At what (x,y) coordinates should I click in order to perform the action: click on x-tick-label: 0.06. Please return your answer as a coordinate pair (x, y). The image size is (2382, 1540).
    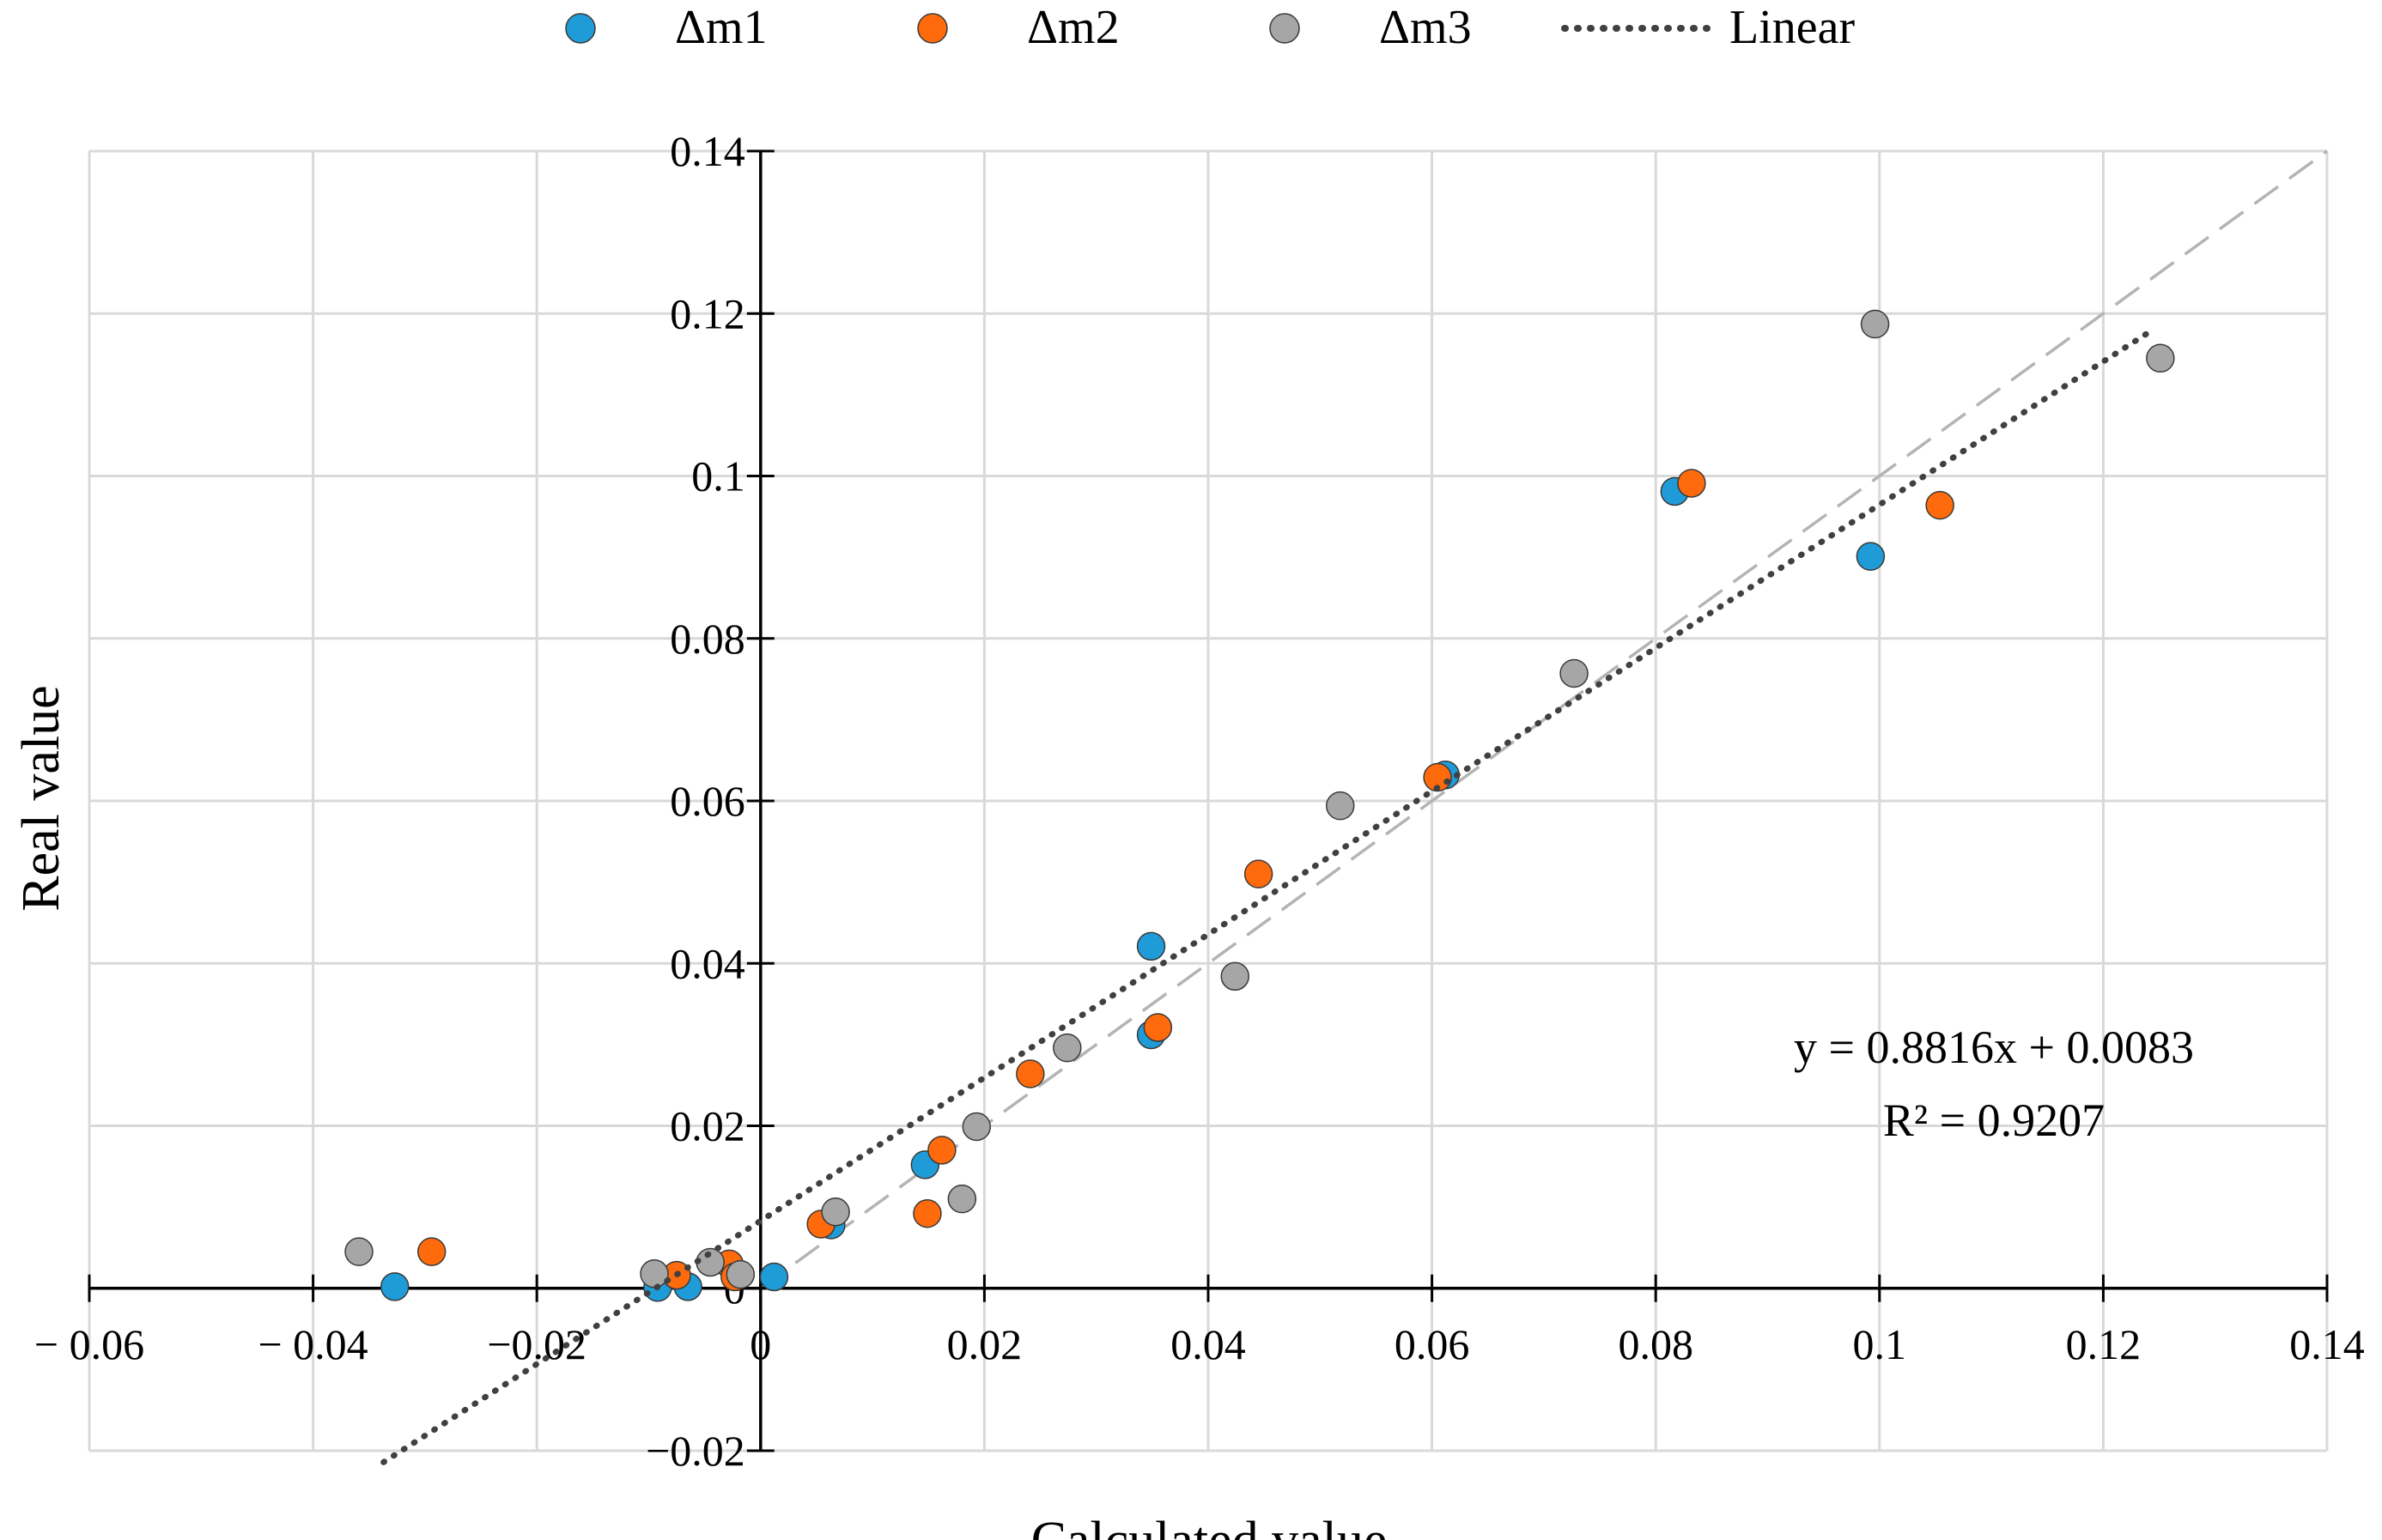
    Looking at the image, I should click on (1432, 1344).